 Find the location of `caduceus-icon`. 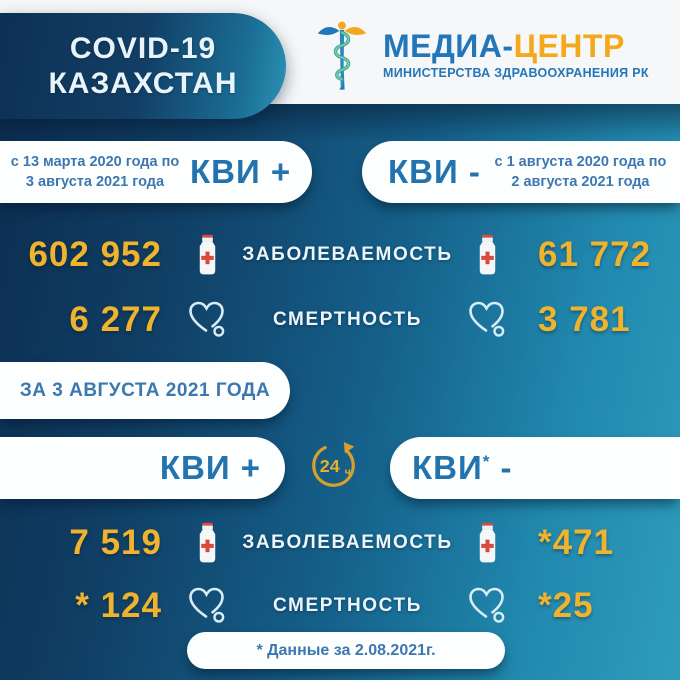

caduceus-icon is located at coordinates (342, 55).